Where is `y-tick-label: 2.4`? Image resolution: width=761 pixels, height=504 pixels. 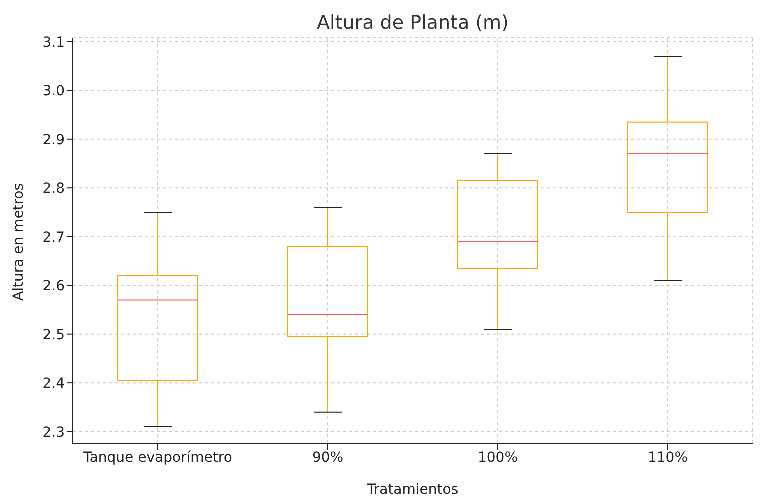
y-tick-label: 2.4 is located at coordinates (54, 384).